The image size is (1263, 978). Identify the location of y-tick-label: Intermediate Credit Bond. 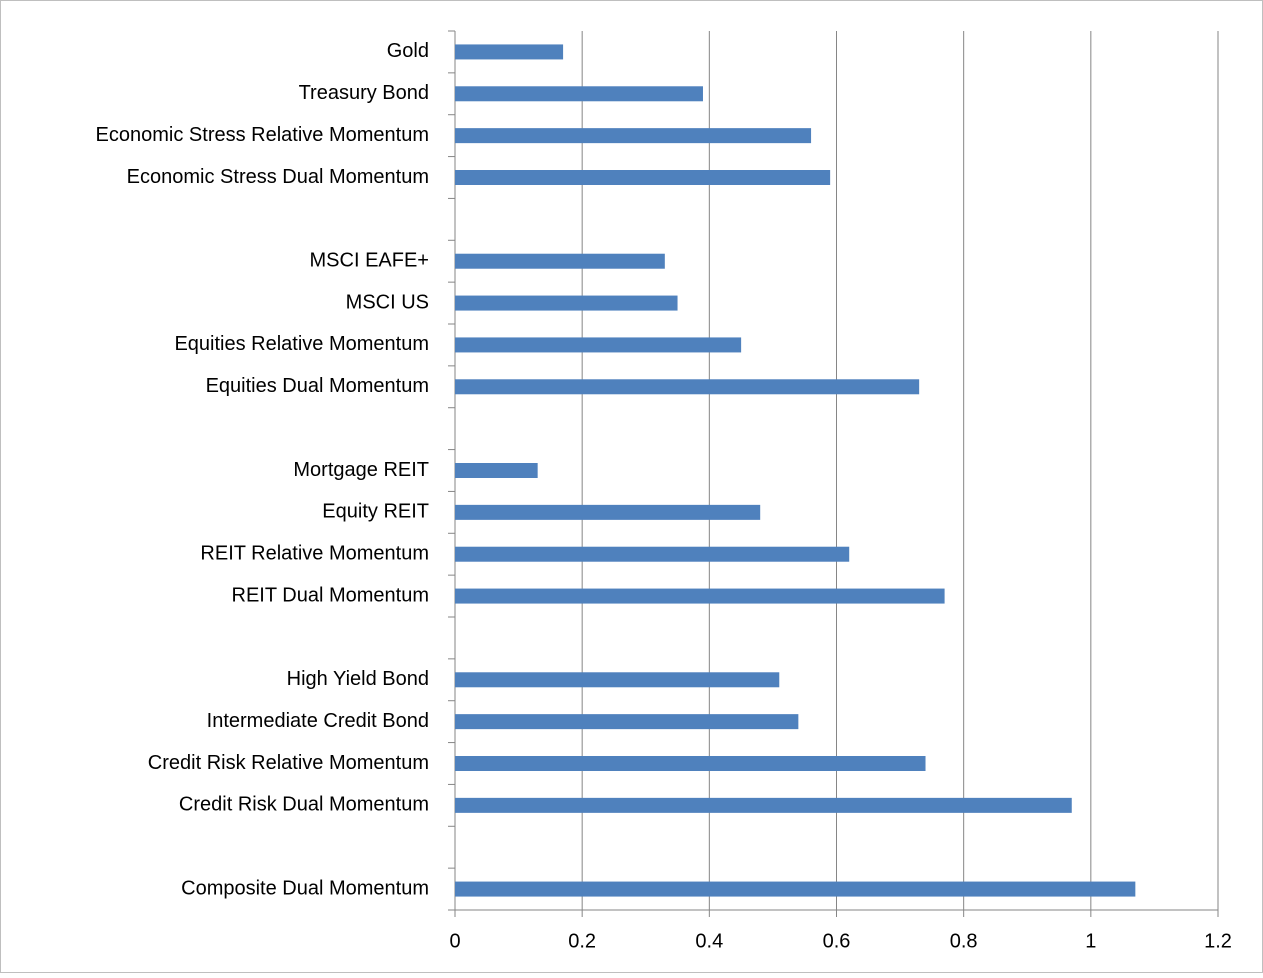
(318, 721).